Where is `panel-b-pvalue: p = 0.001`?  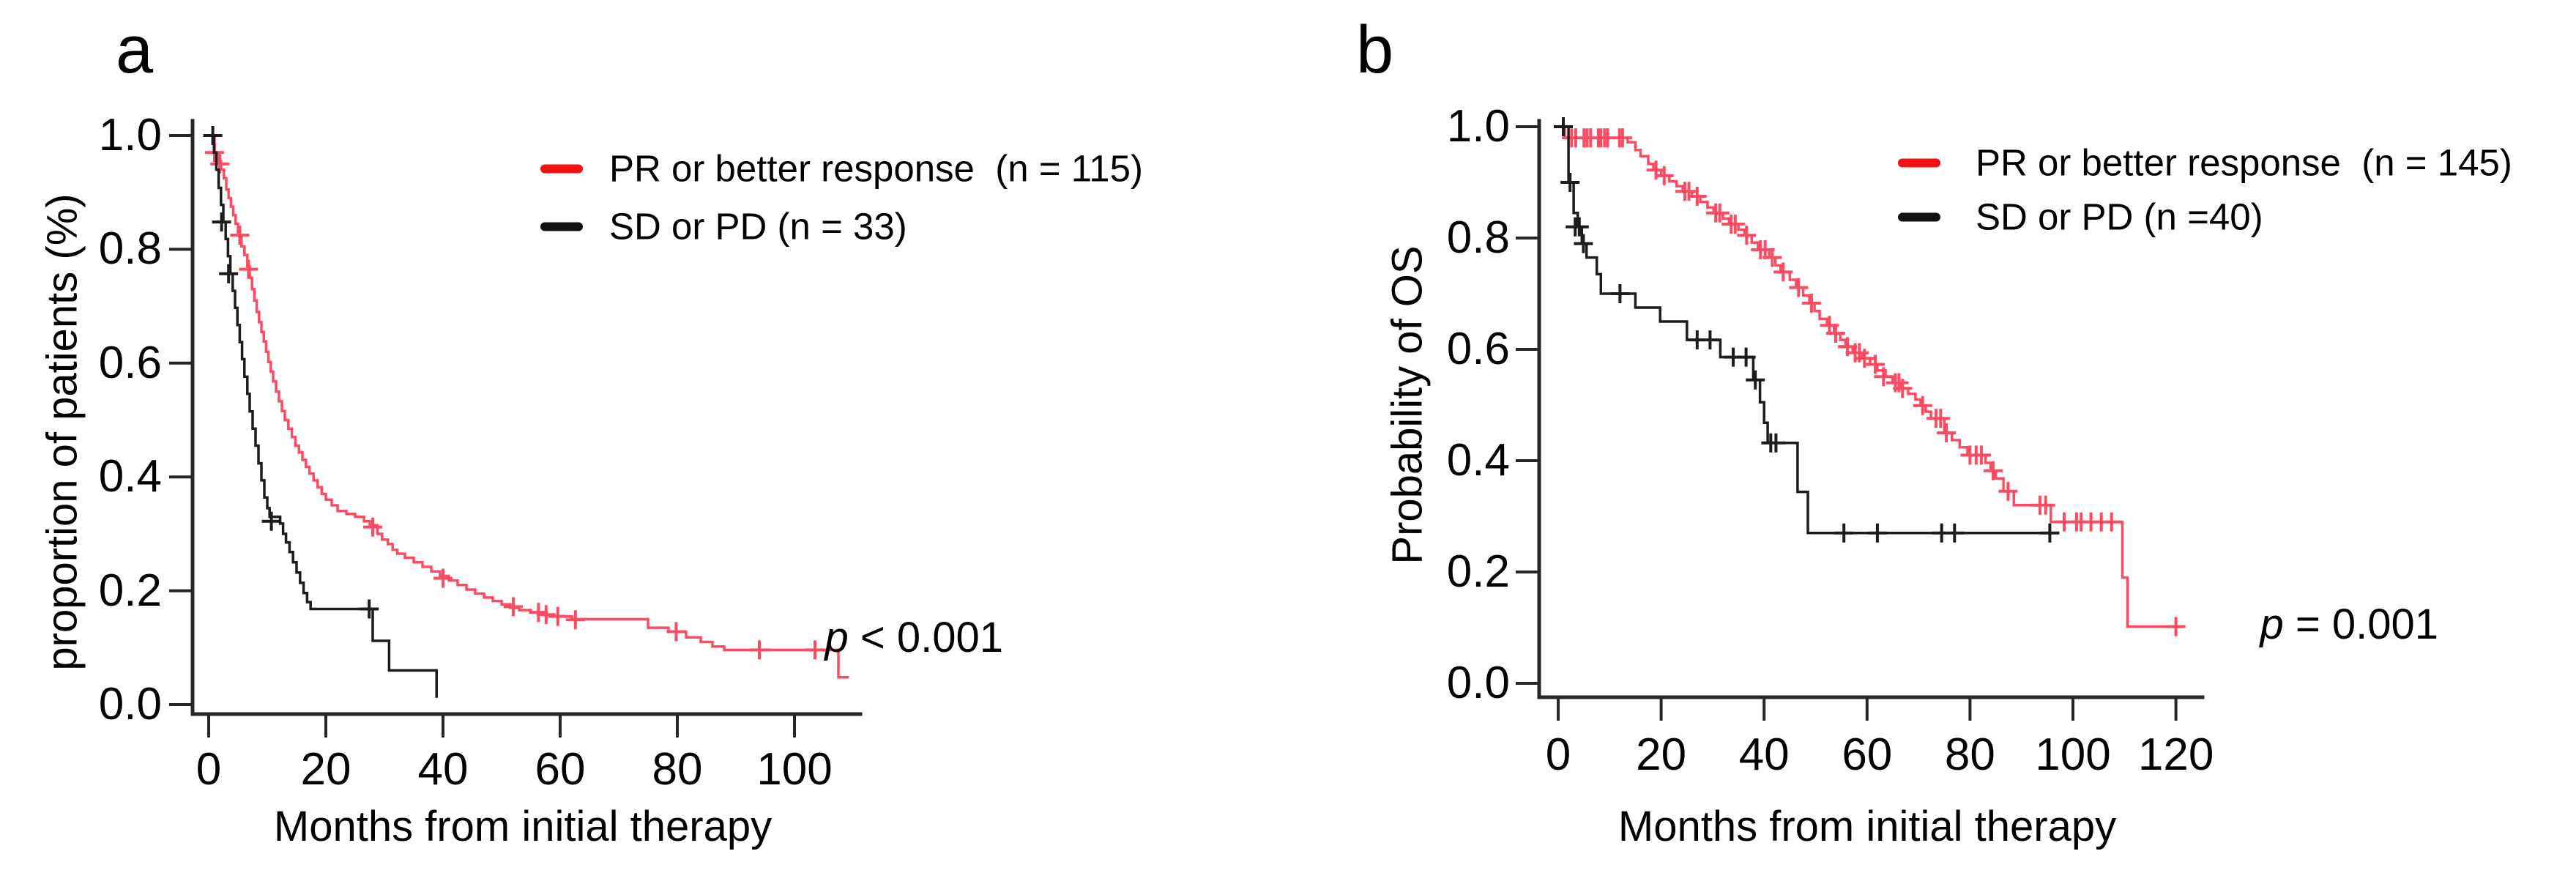
panel-b-pvalue: p = 0.001 is located at coordinates (2325, 624).